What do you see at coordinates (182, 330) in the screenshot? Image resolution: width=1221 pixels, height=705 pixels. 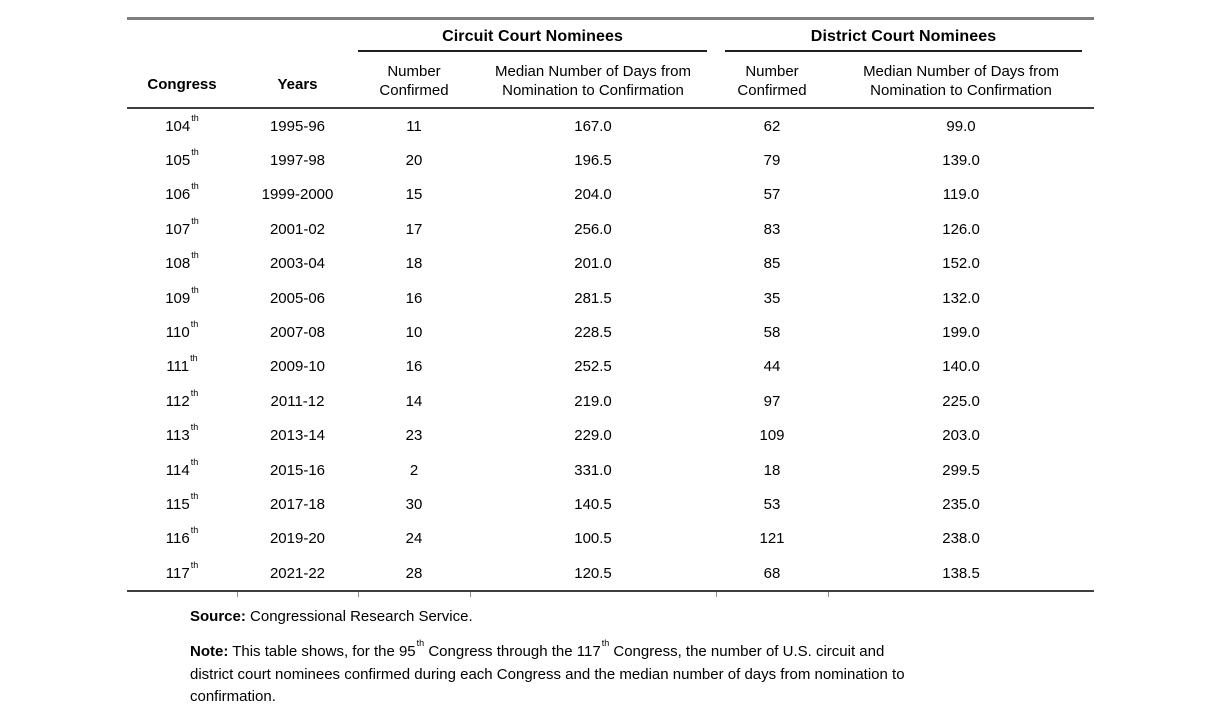 I see `cell-congress: 110th` at bounding box center [182, 330].